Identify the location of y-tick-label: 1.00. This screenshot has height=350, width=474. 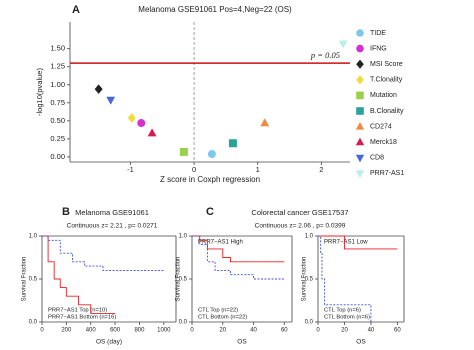
(57, 84).